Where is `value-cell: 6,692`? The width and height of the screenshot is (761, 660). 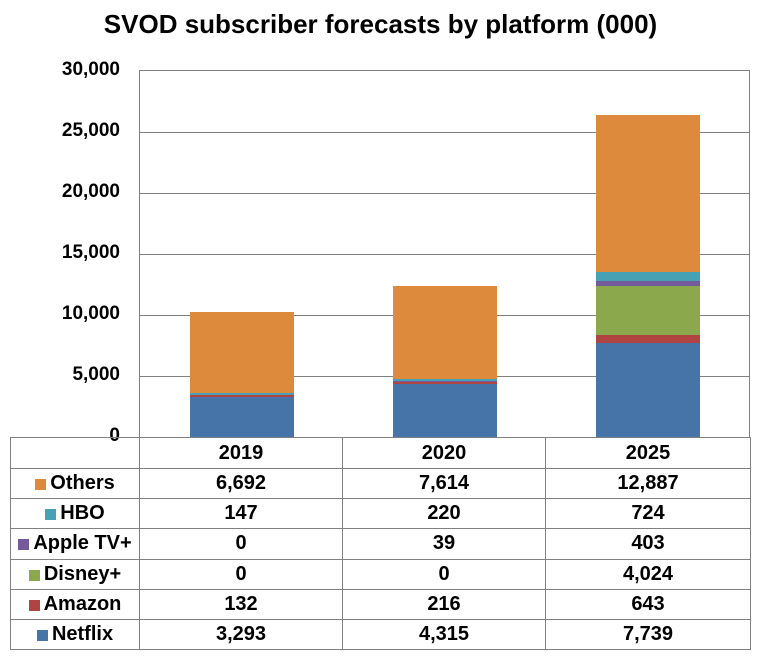
value-cell: 6,692 is located at coordinates (241, 484).